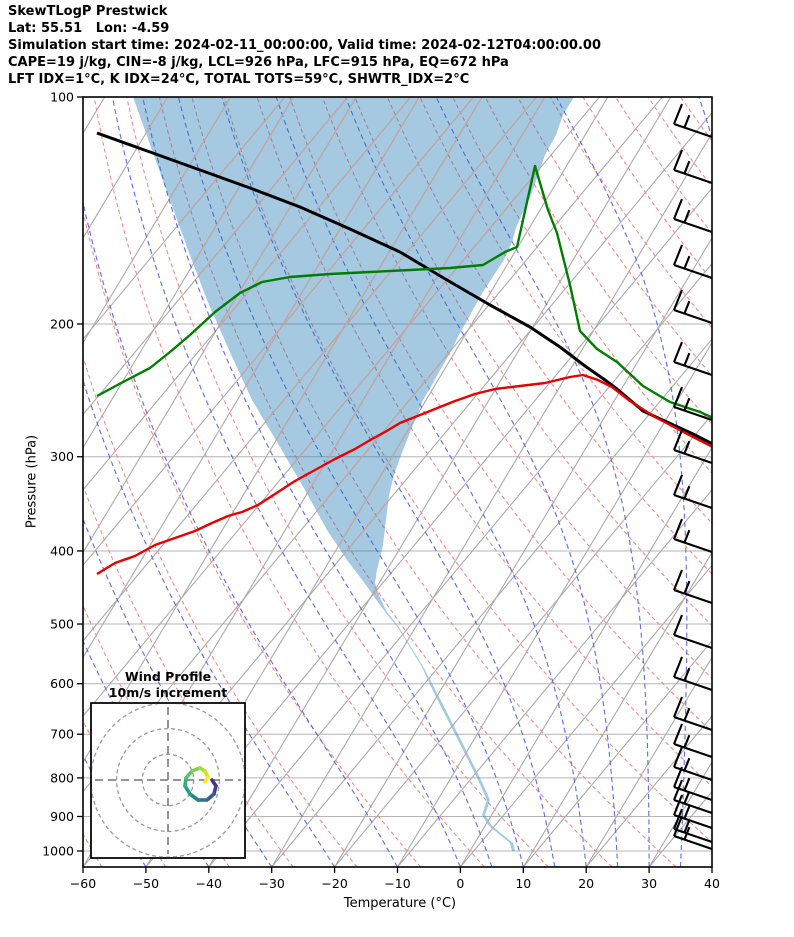 This screenshot has width=794, height=937. What do you see at coordinates (168, 676) in the screenshot?
I see `hodograph-title-line1: Wind Profile` at bounding box center [168, 676].